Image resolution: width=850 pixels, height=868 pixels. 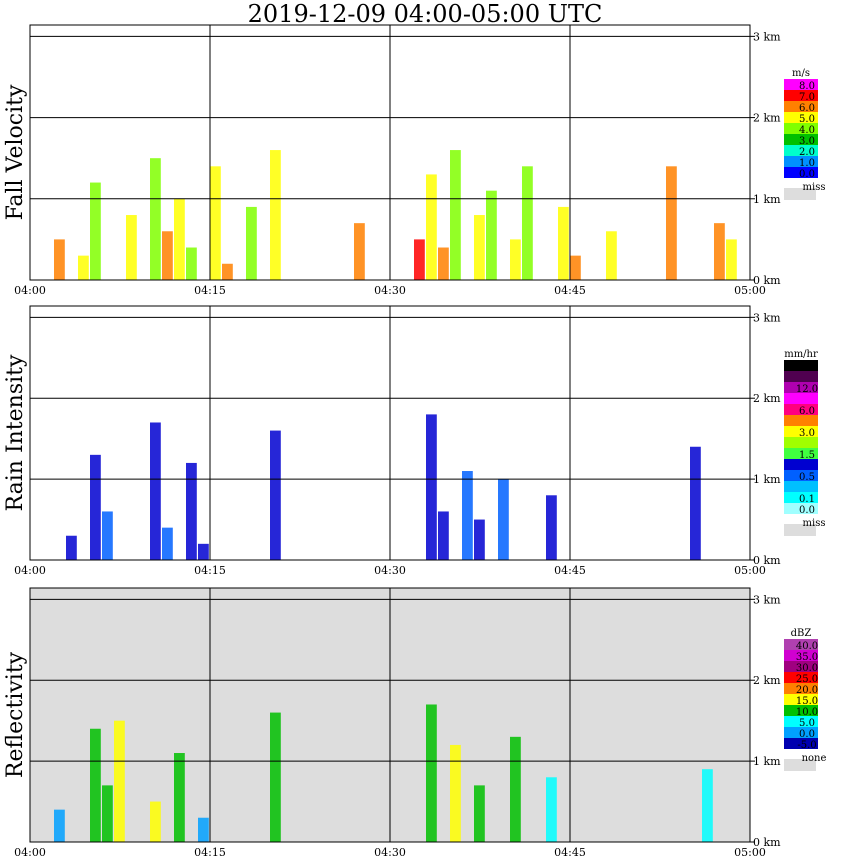 I want to click on legend-missing-label: miss, so click(x=814, y=187).